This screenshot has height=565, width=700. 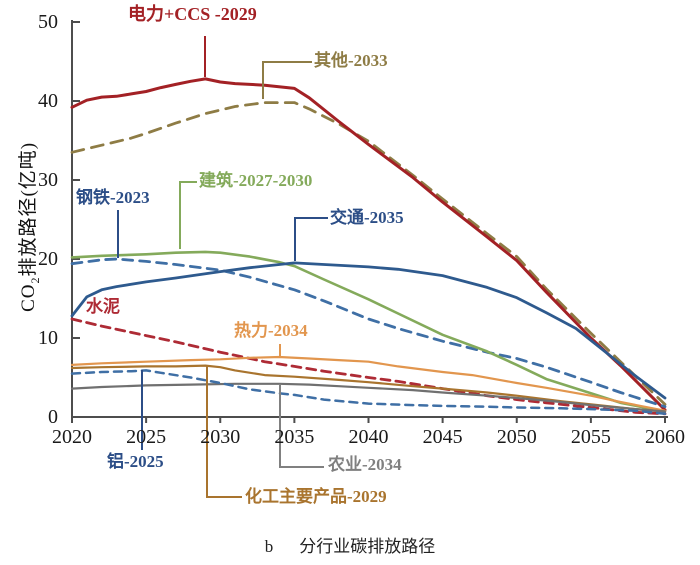 I want to click on series-label-agriculture: 农业-2034, so click(x=365, y=464).